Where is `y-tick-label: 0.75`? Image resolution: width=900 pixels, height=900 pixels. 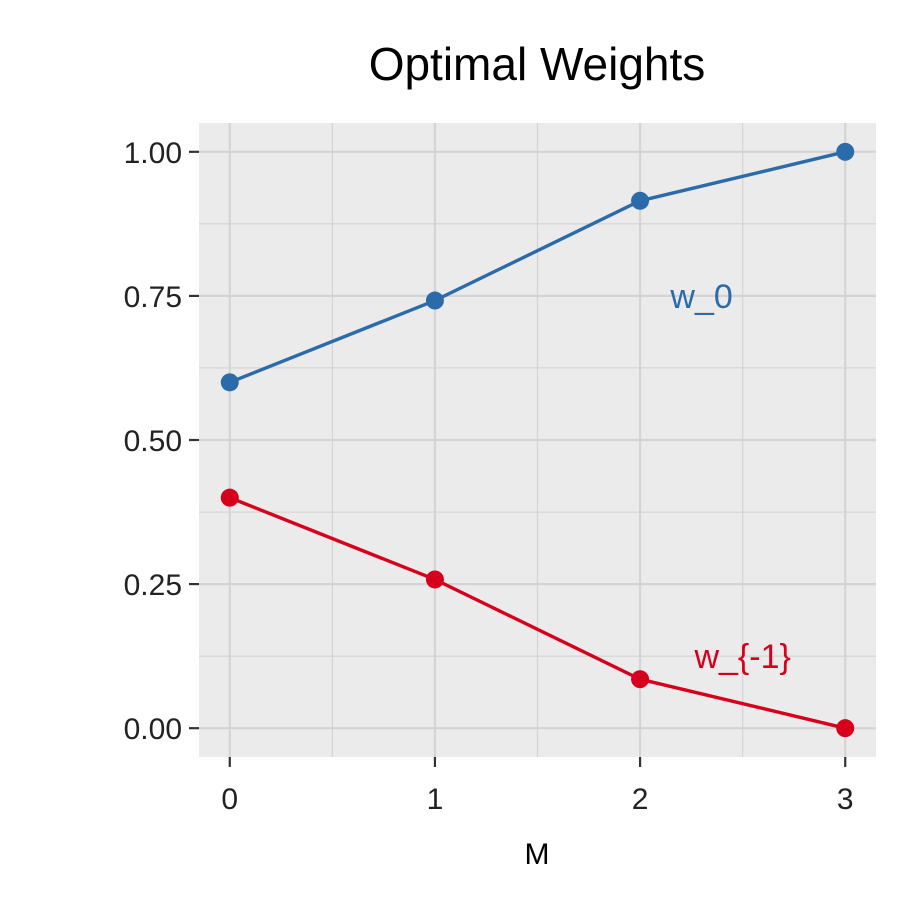
y-tick-label: 0.75 is located at coordinates (153, 297).